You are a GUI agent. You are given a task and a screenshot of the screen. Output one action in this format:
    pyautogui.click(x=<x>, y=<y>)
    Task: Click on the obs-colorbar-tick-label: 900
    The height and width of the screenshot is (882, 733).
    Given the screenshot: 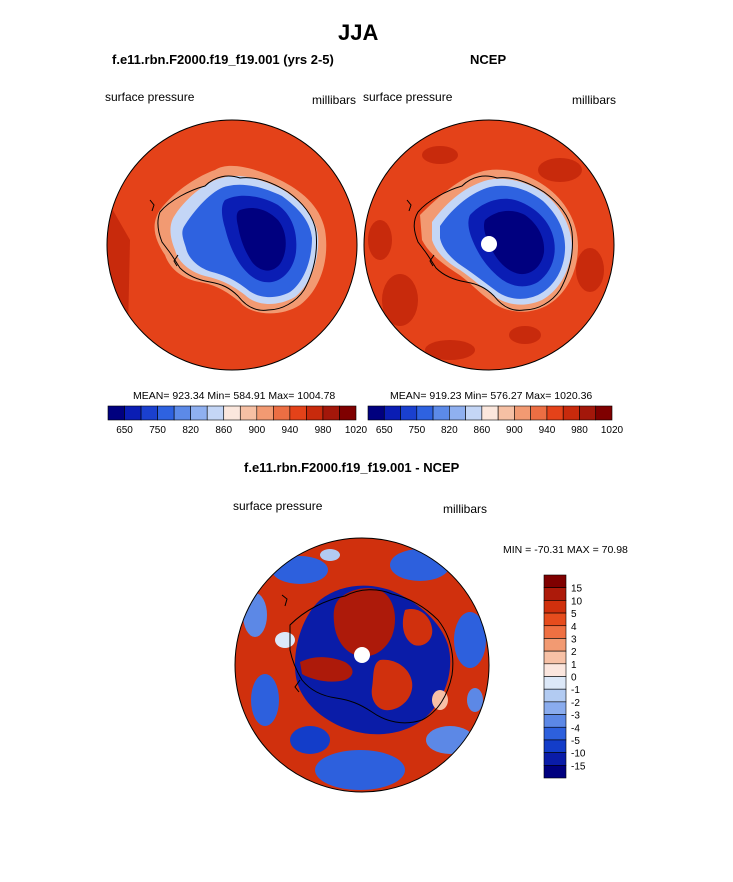 What is the action you would take?
    pyautogui.click(x=514, y=430)
    